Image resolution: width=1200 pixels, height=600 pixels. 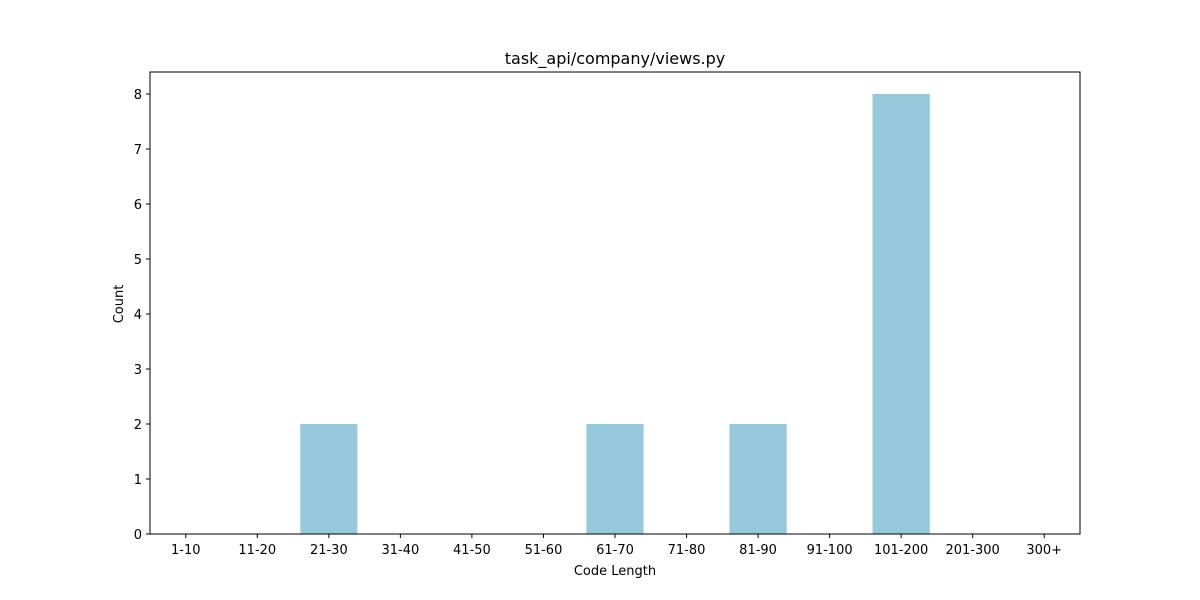 I want to click on y-tick-label: 5, so click(x=138, y=260).